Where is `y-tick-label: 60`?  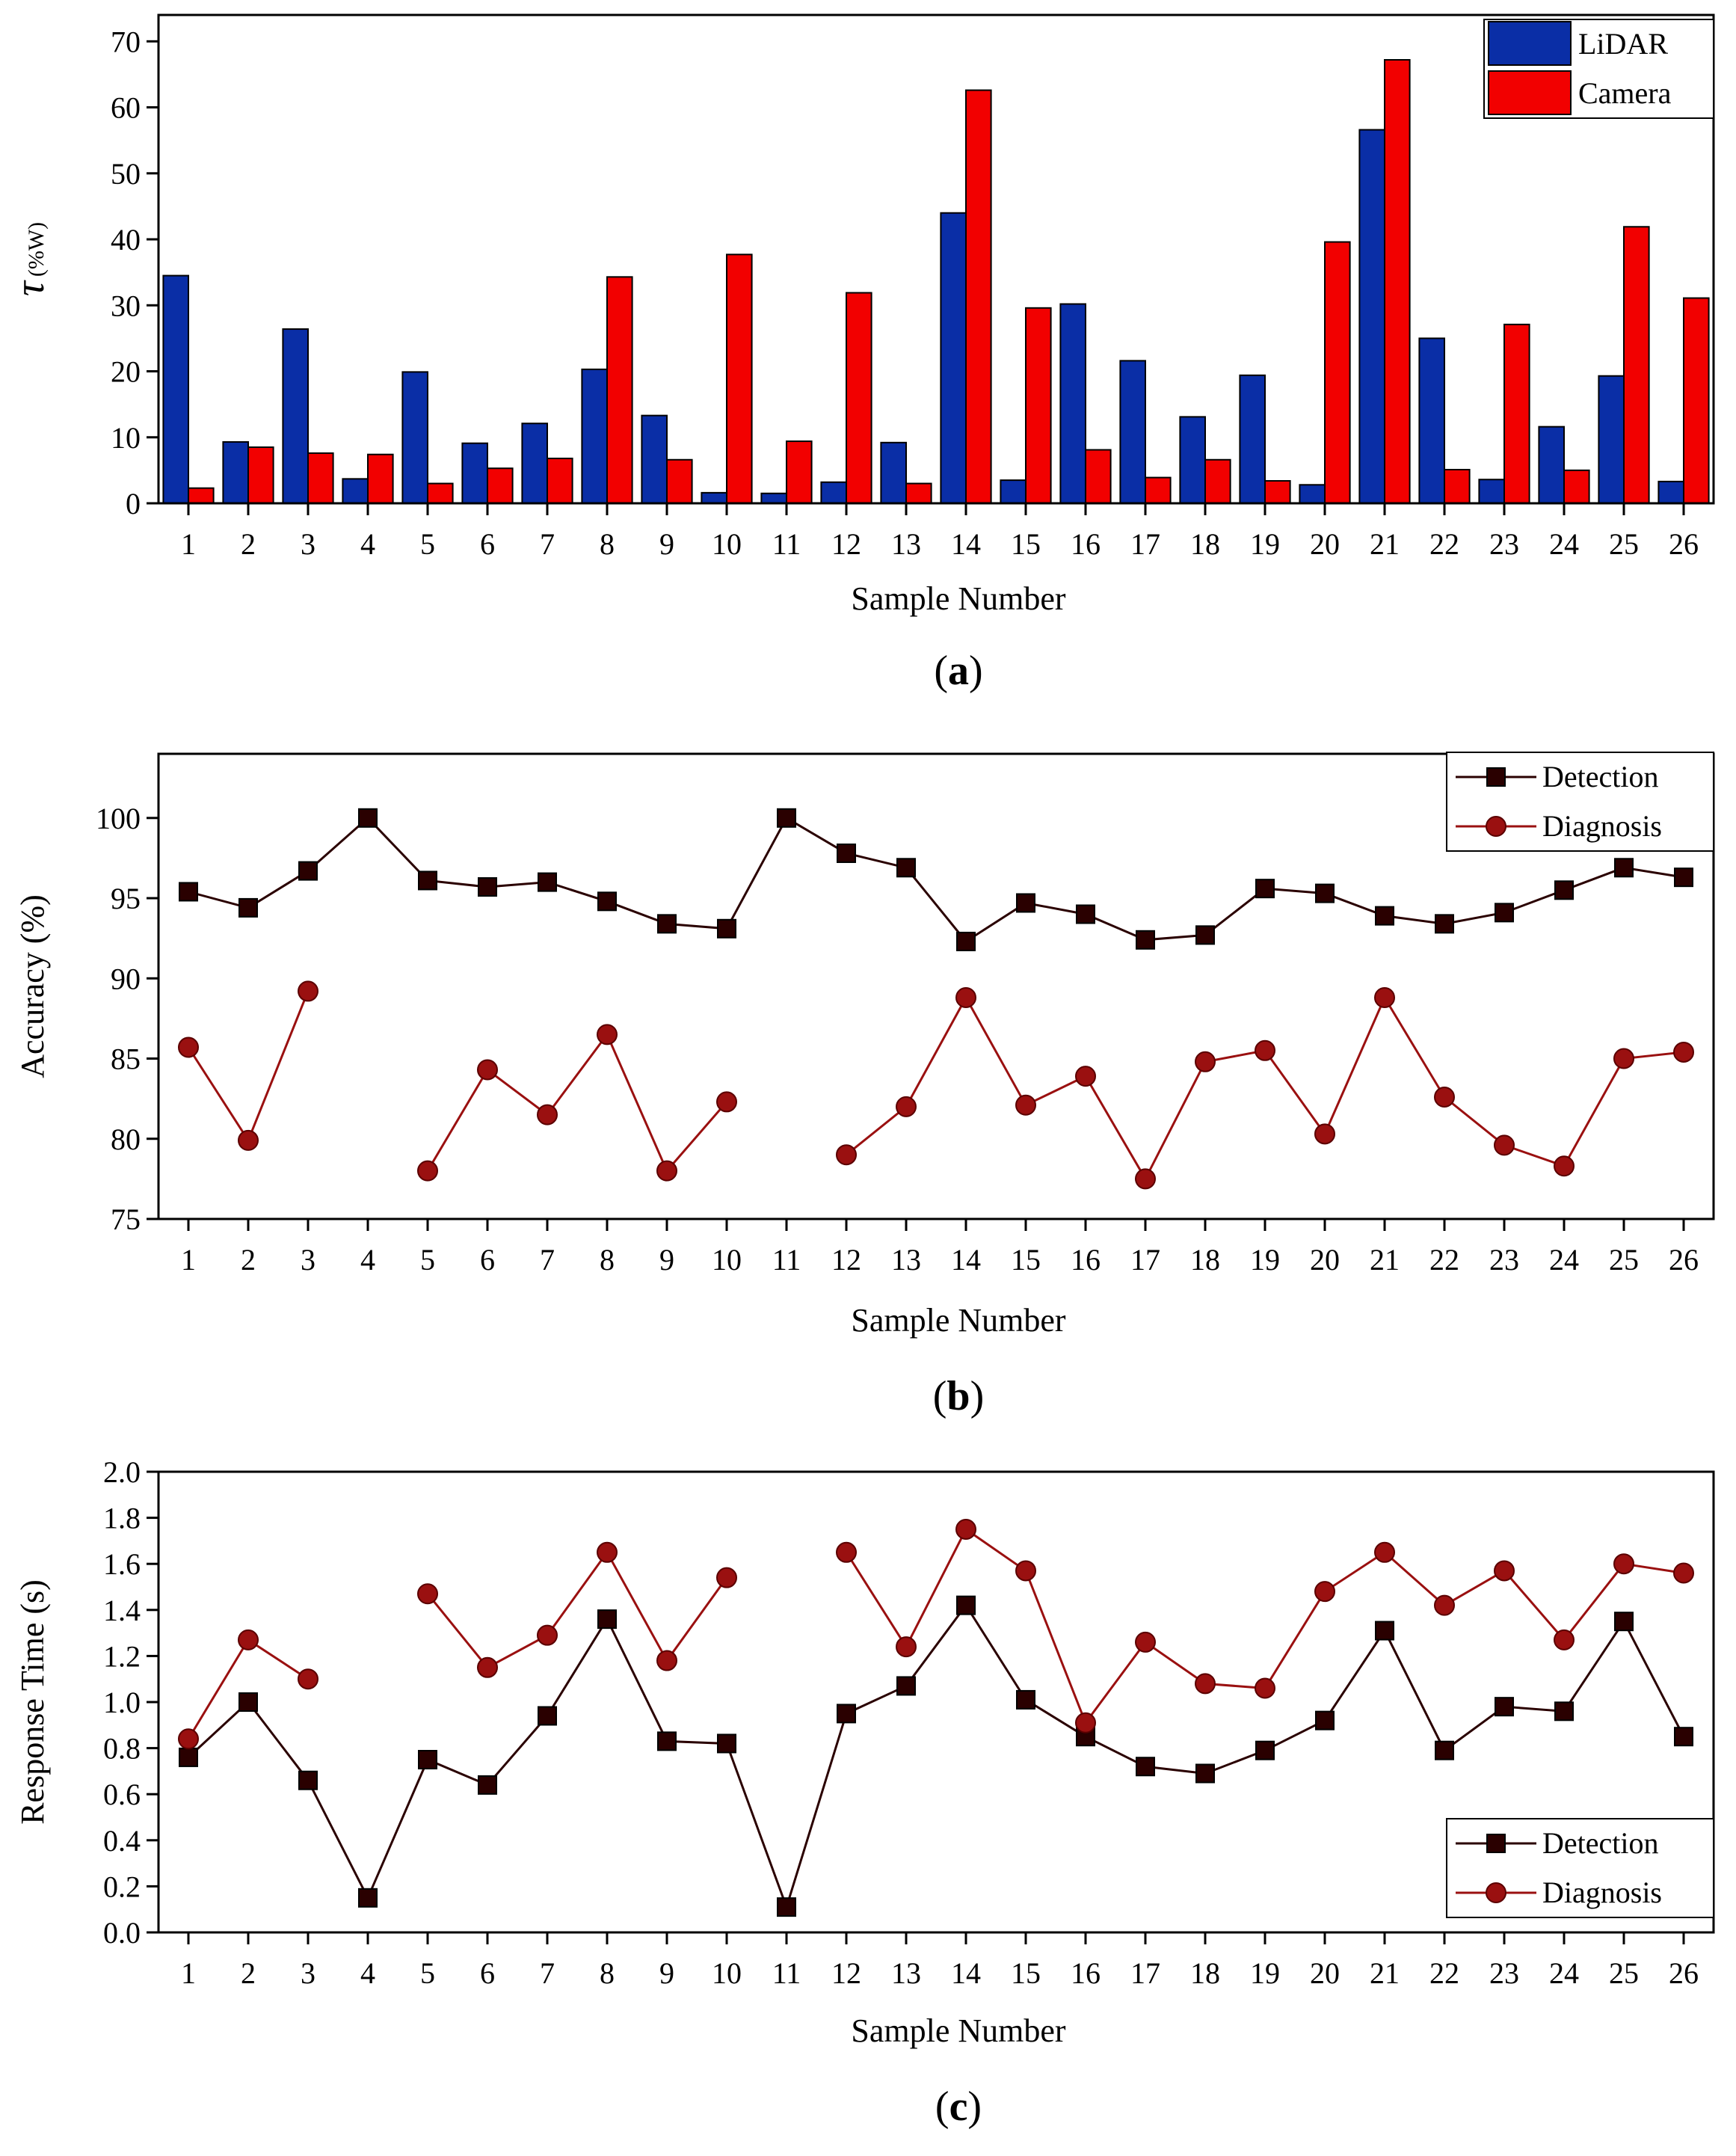
y-tick-label: 60 is located at coordinates (126, 108).